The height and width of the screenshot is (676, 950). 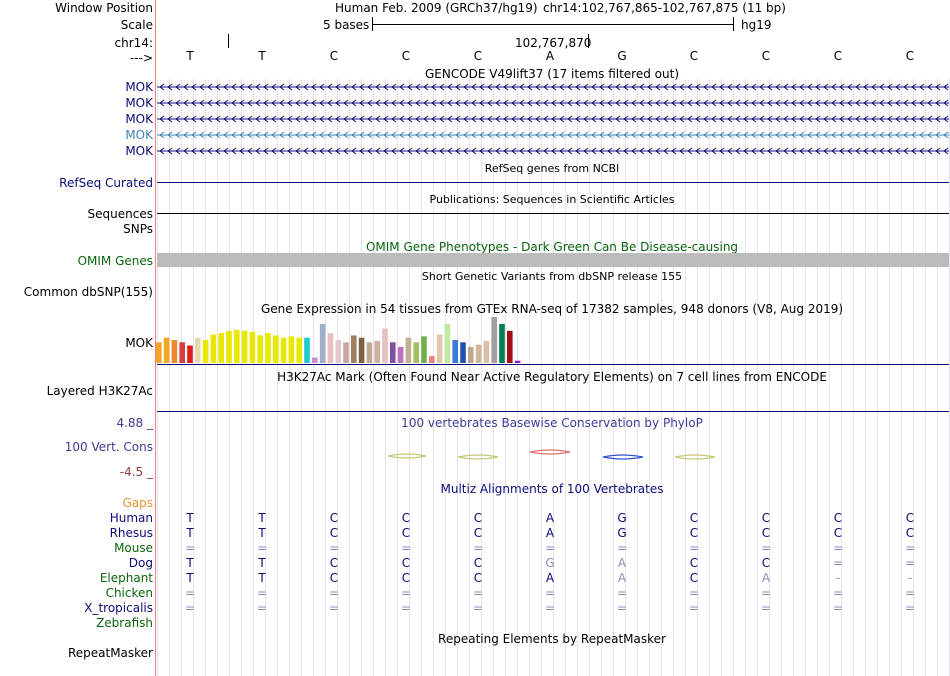 What do you see at coordinates (131, 533) in the screenshot?
I see `multiz-species-label: Rhesus` at bounding box center [131, 533].